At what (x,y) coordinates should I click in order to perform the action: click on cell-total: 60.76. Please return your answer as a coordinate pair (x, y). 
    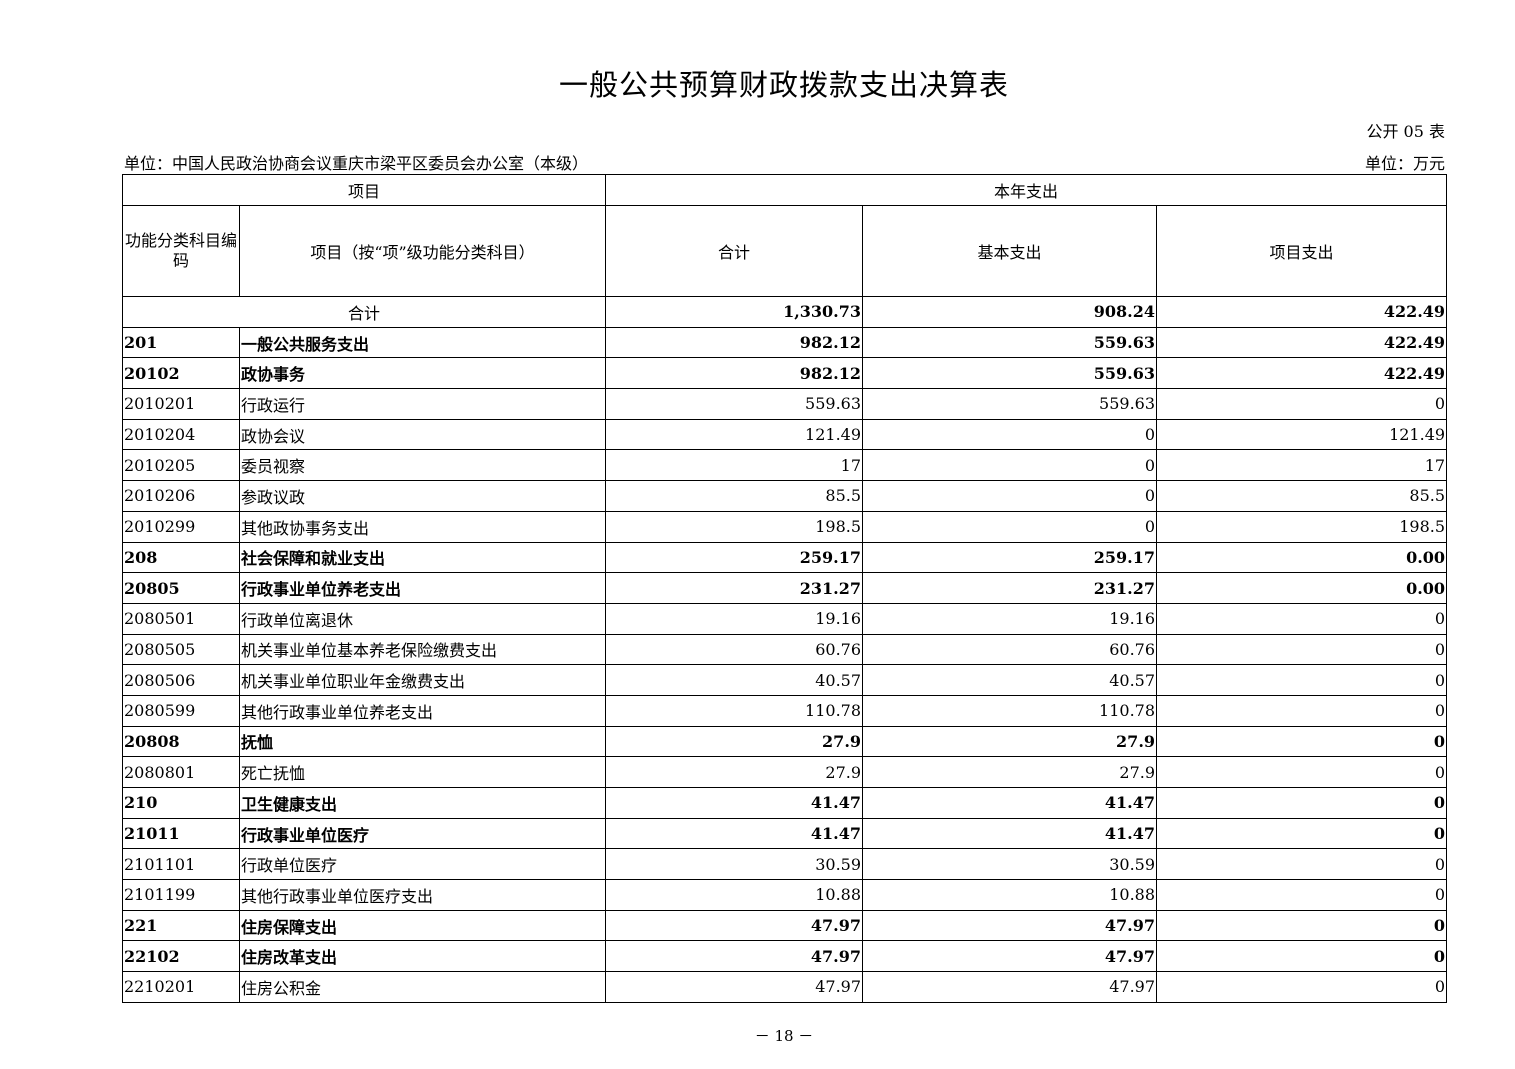
    Looking at the image, I should click on (734, 649).